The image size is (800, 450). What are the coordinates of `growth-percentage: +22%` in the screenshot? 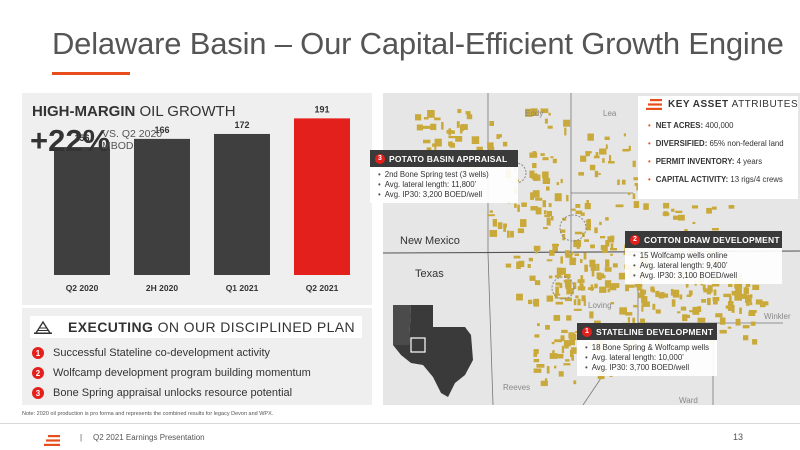 It's located at (70, 140).